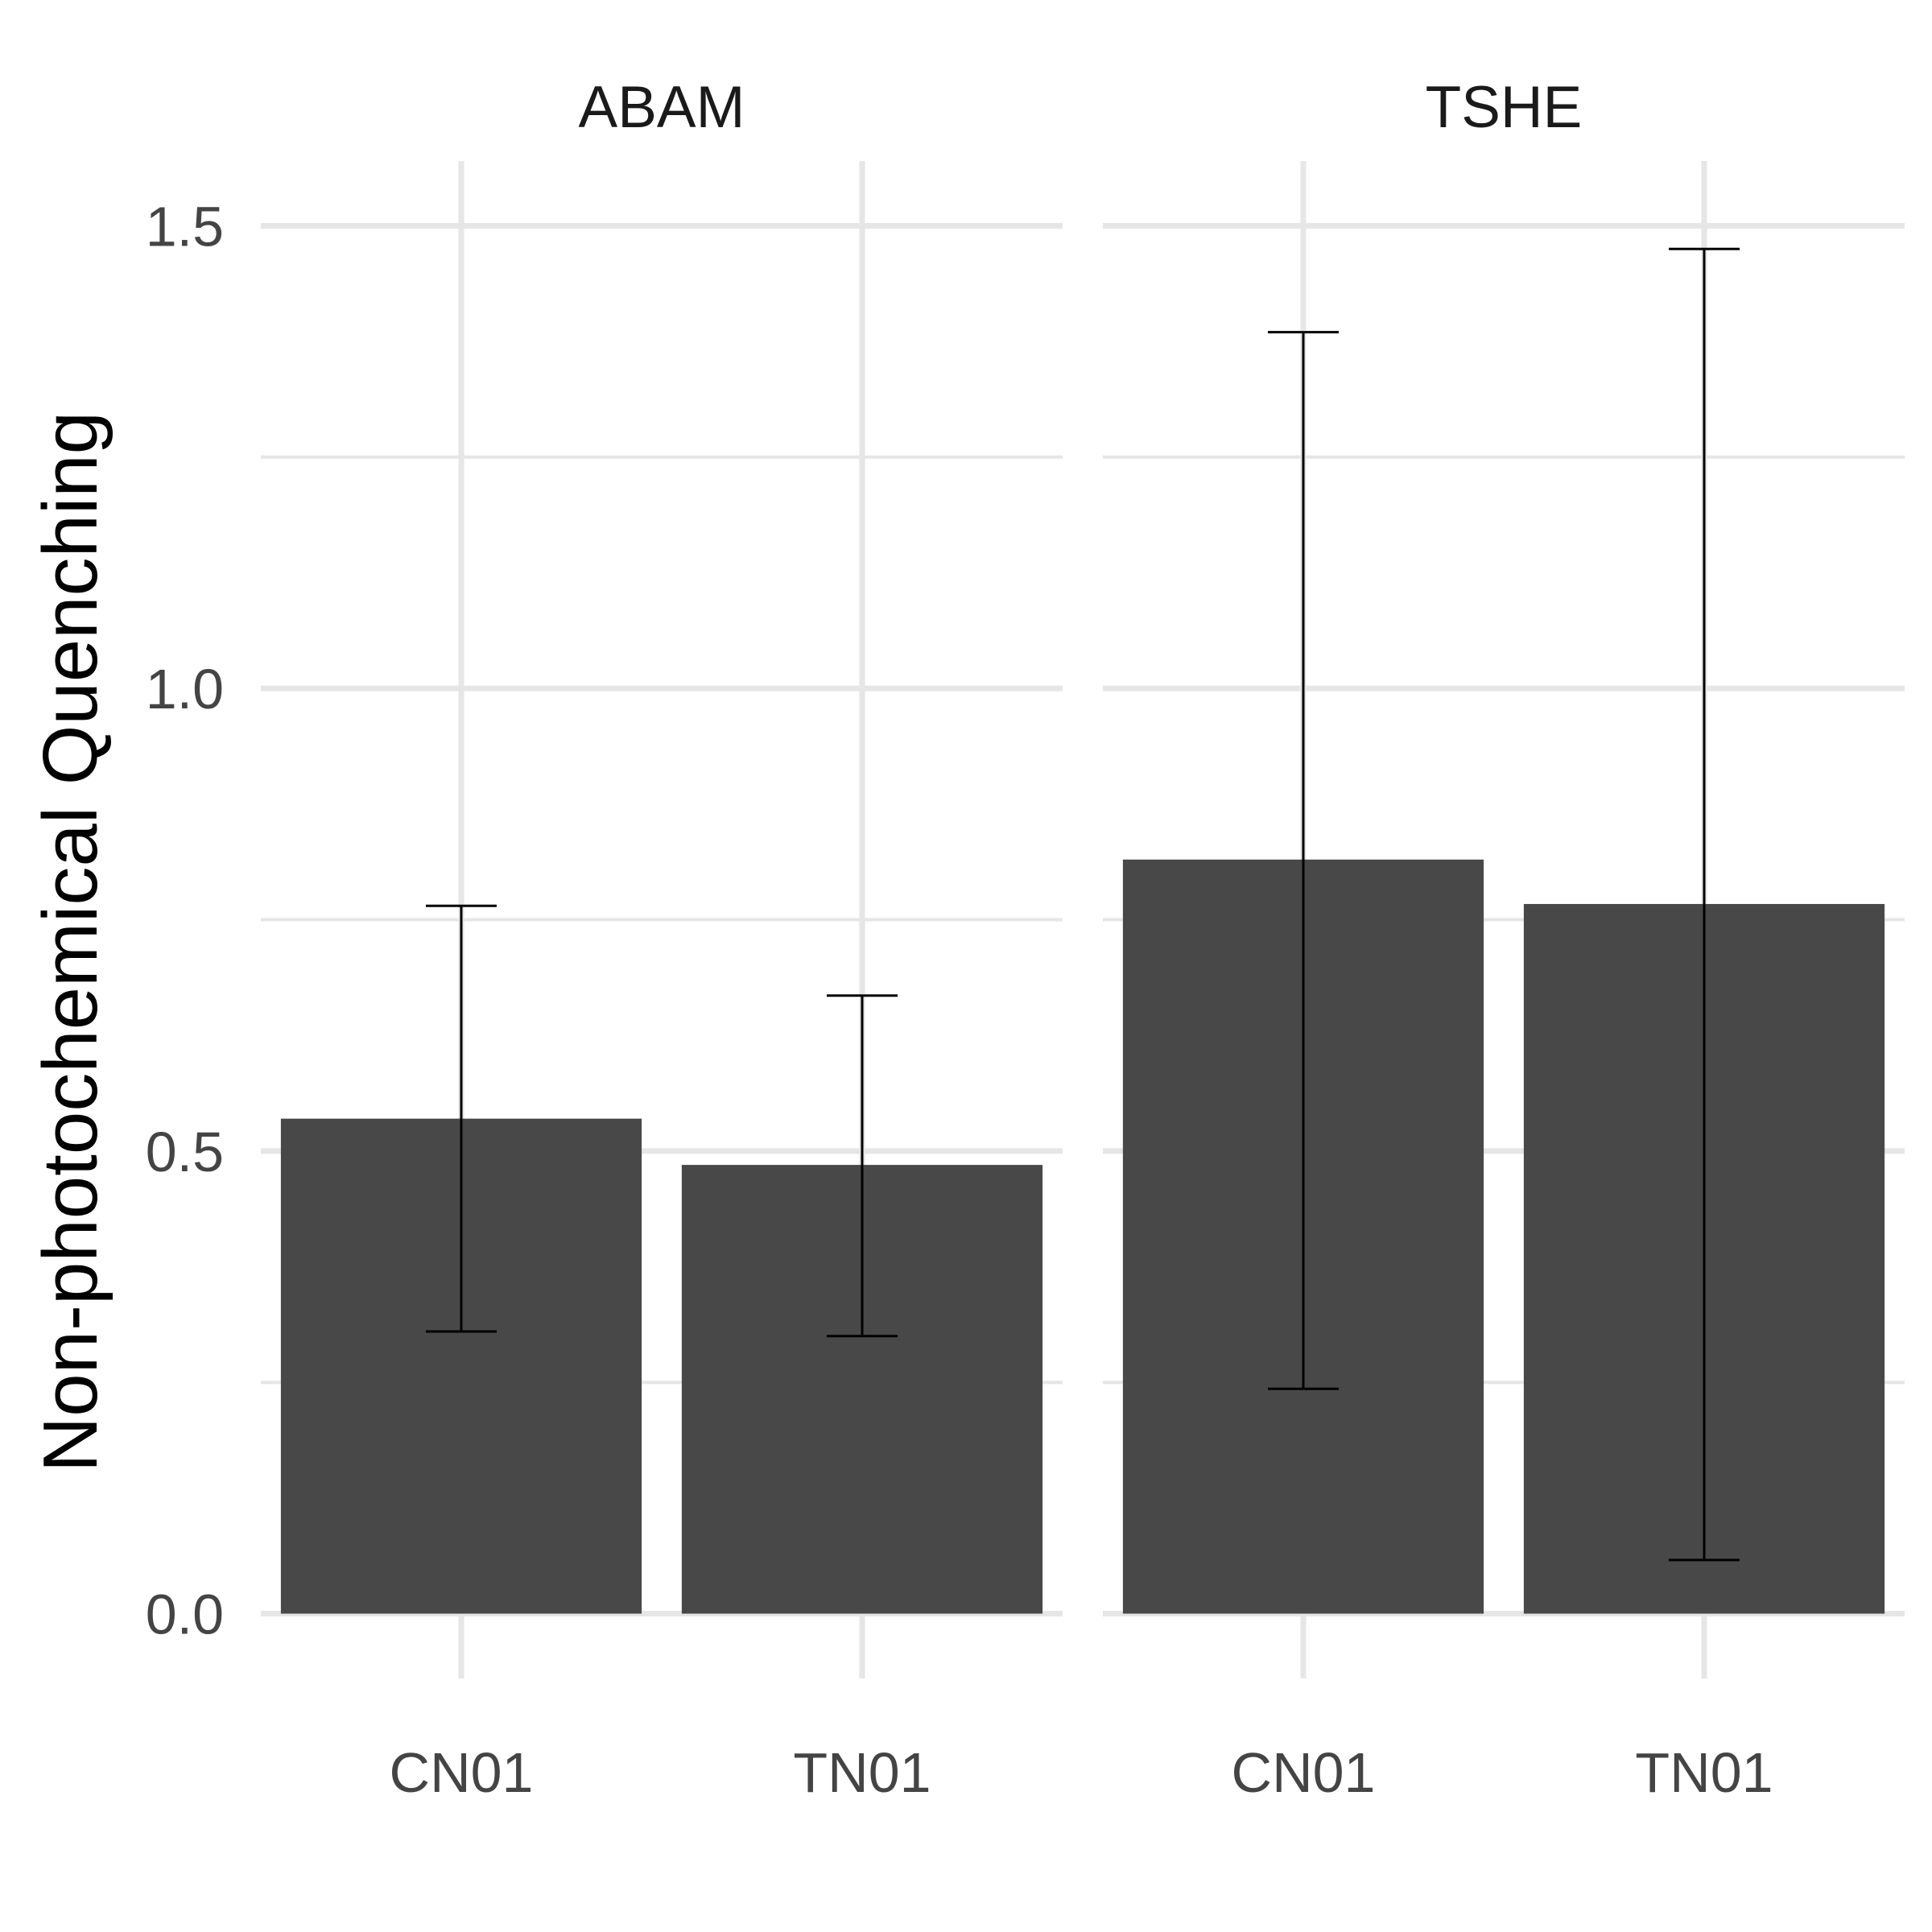 The image size is (1932, 1932). What do you see at coordinates (185, 1614) in the screenshot?
I see `y-tick-label: 0.0` at bounding box center [185, 1614].